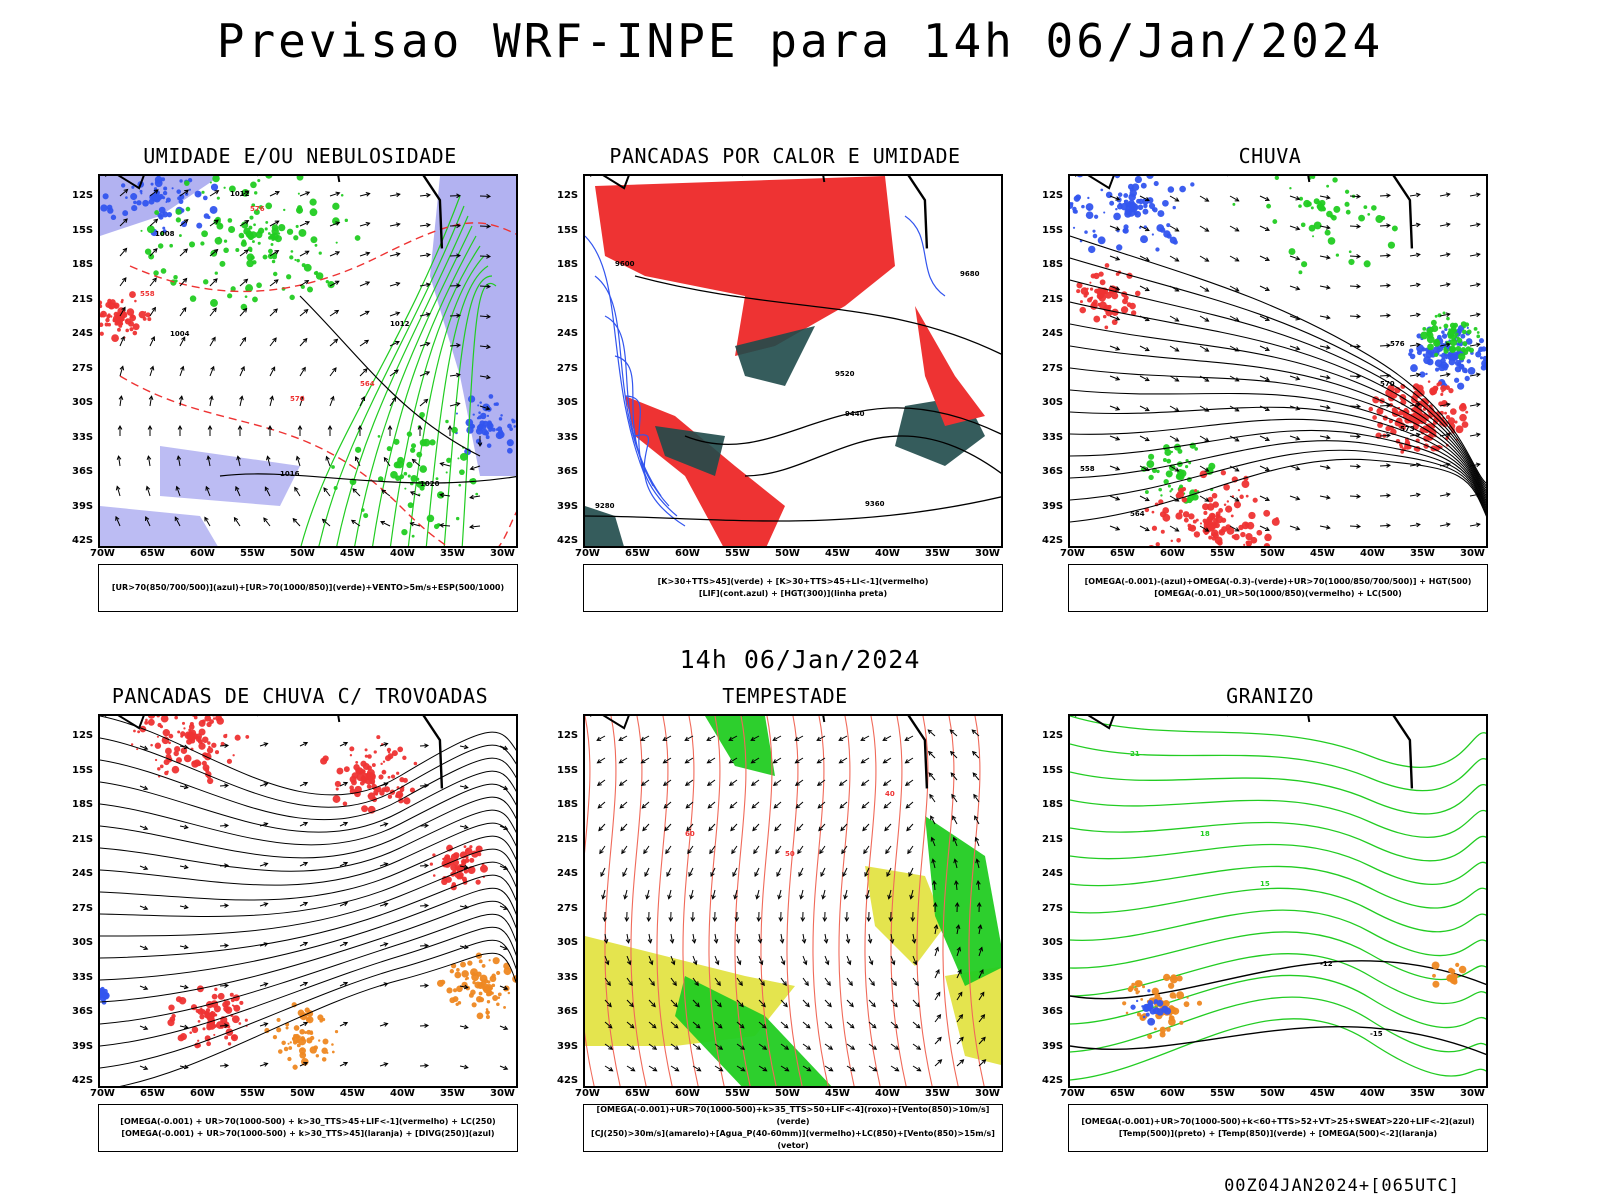 The height and width of the screenshot is (1200, 1600). Describe the element at coordinates (308, 934) in the screenshot. I see `streamline` at that location.